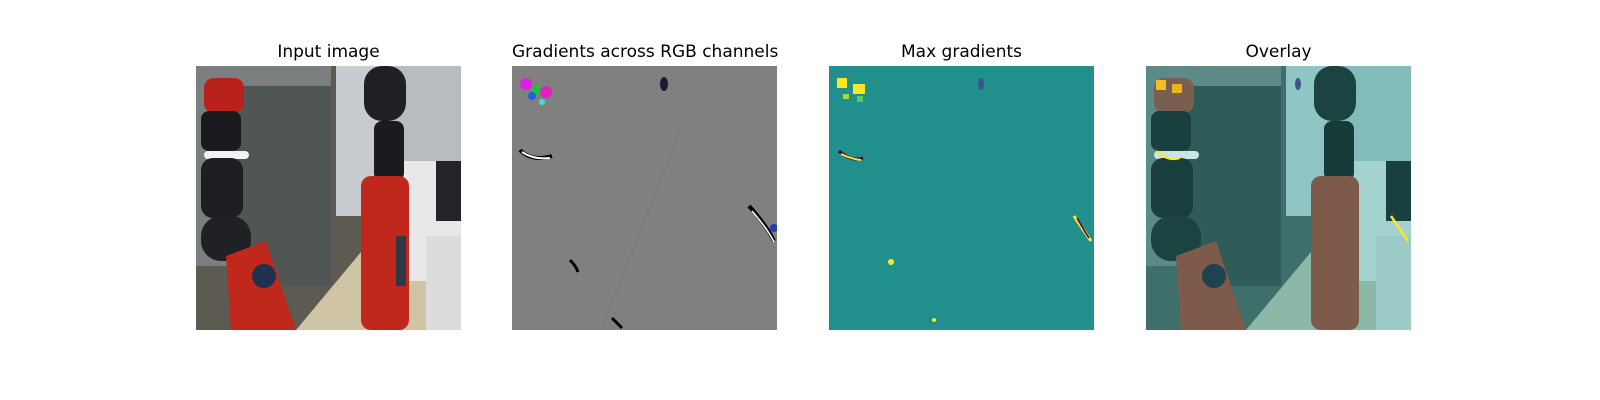  I want to click on rgb-gradient-image, so click(644, 198).